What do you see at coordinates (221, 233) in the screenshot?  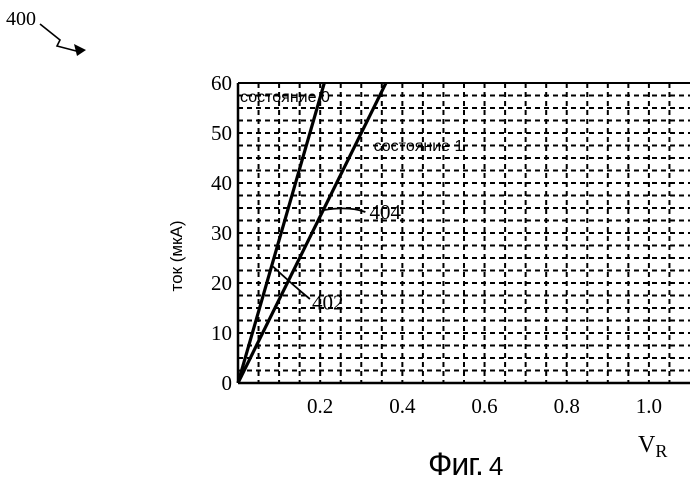 I see `y-tick-label: 30` at bounding box center [221, 233].